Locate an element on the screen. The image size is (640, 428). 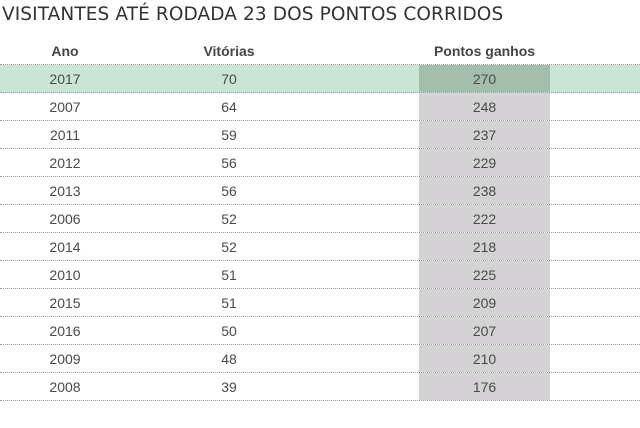
cell-ano: 2013 is located at coordinates (65, 190).